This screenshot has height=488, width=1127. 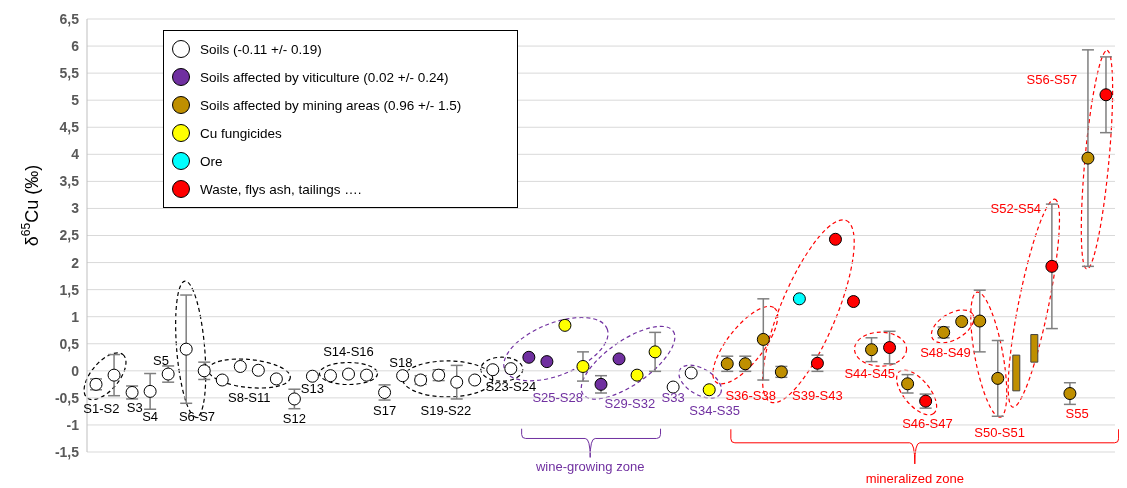 I want to click on annotation: S18, so click(x=401, y=363).